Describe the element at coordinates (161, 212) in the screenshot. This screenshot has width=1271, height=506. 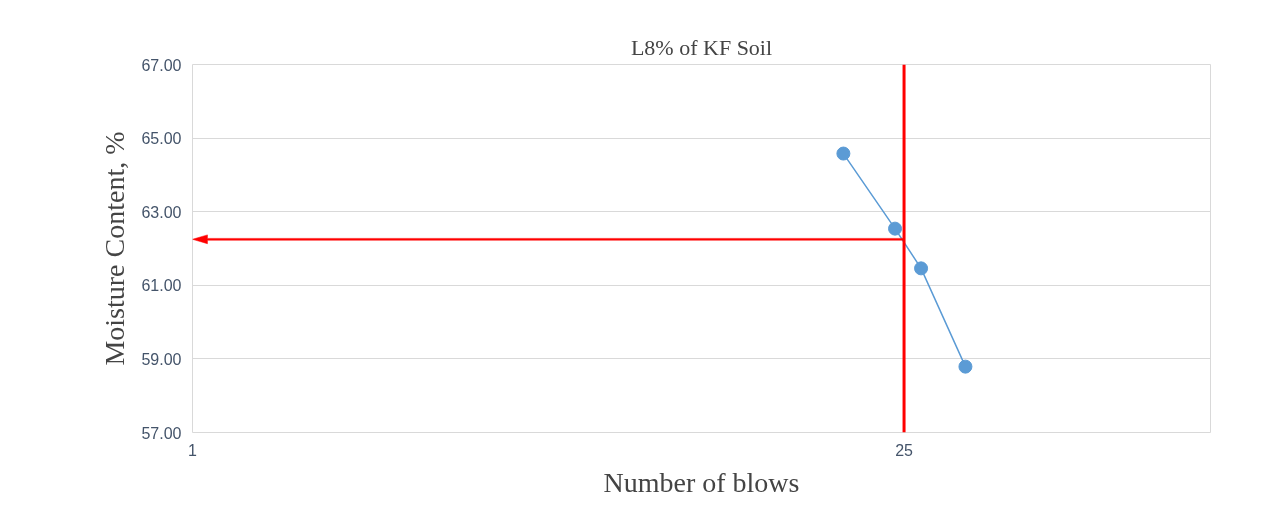
I see `y-tick-label: 63.00` at that location.